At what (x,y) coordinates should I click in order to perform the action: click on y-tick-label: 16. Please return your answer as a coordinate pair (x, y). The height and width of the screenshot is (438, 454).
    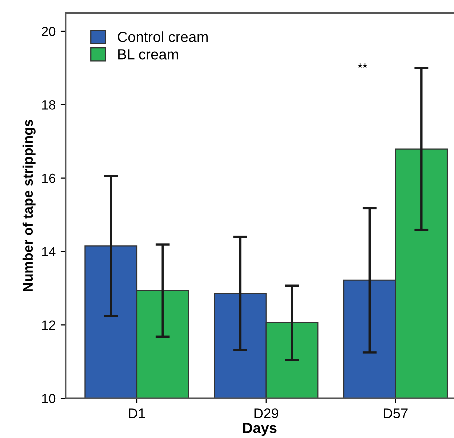
    Looking at the image, I should click on (49, 179).